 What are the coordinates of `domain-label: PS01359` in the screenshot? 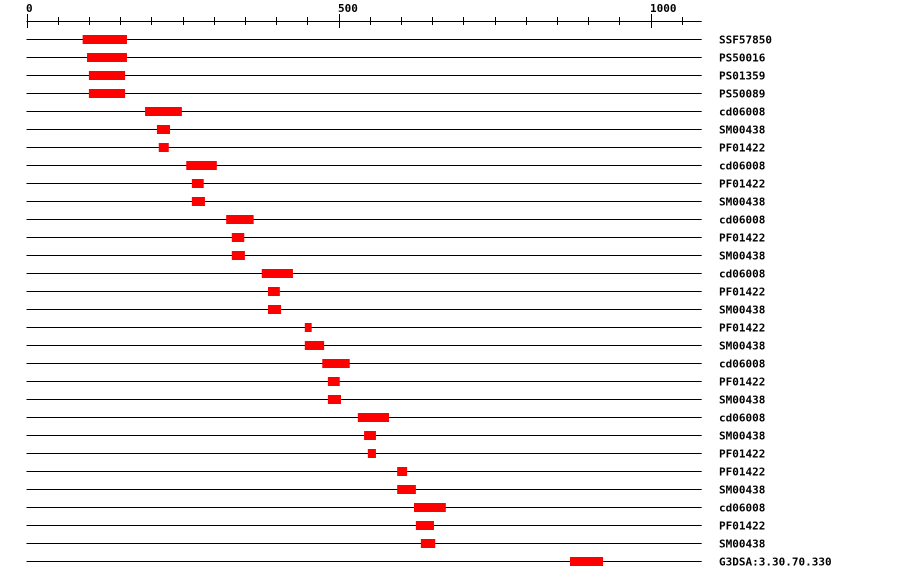 It's located at (742, 76).